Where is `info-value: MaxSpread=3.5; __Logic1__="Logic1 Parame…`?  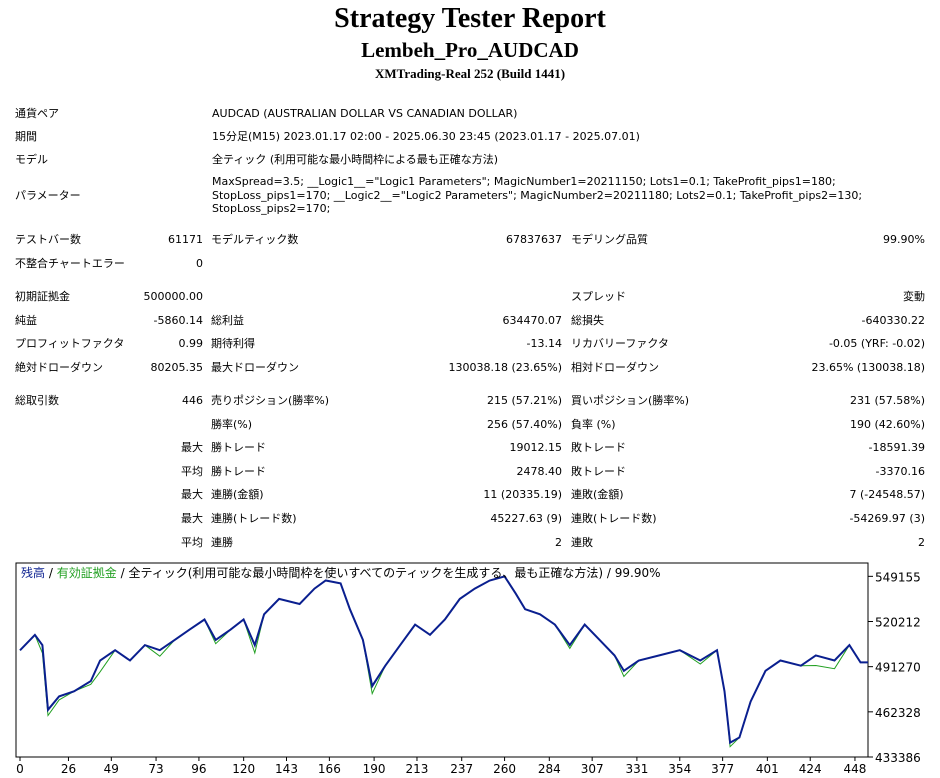 info-value: MaxSpread=3.5; __Logic1__="Logic1 Parame… is located at coordinates (524, 181).